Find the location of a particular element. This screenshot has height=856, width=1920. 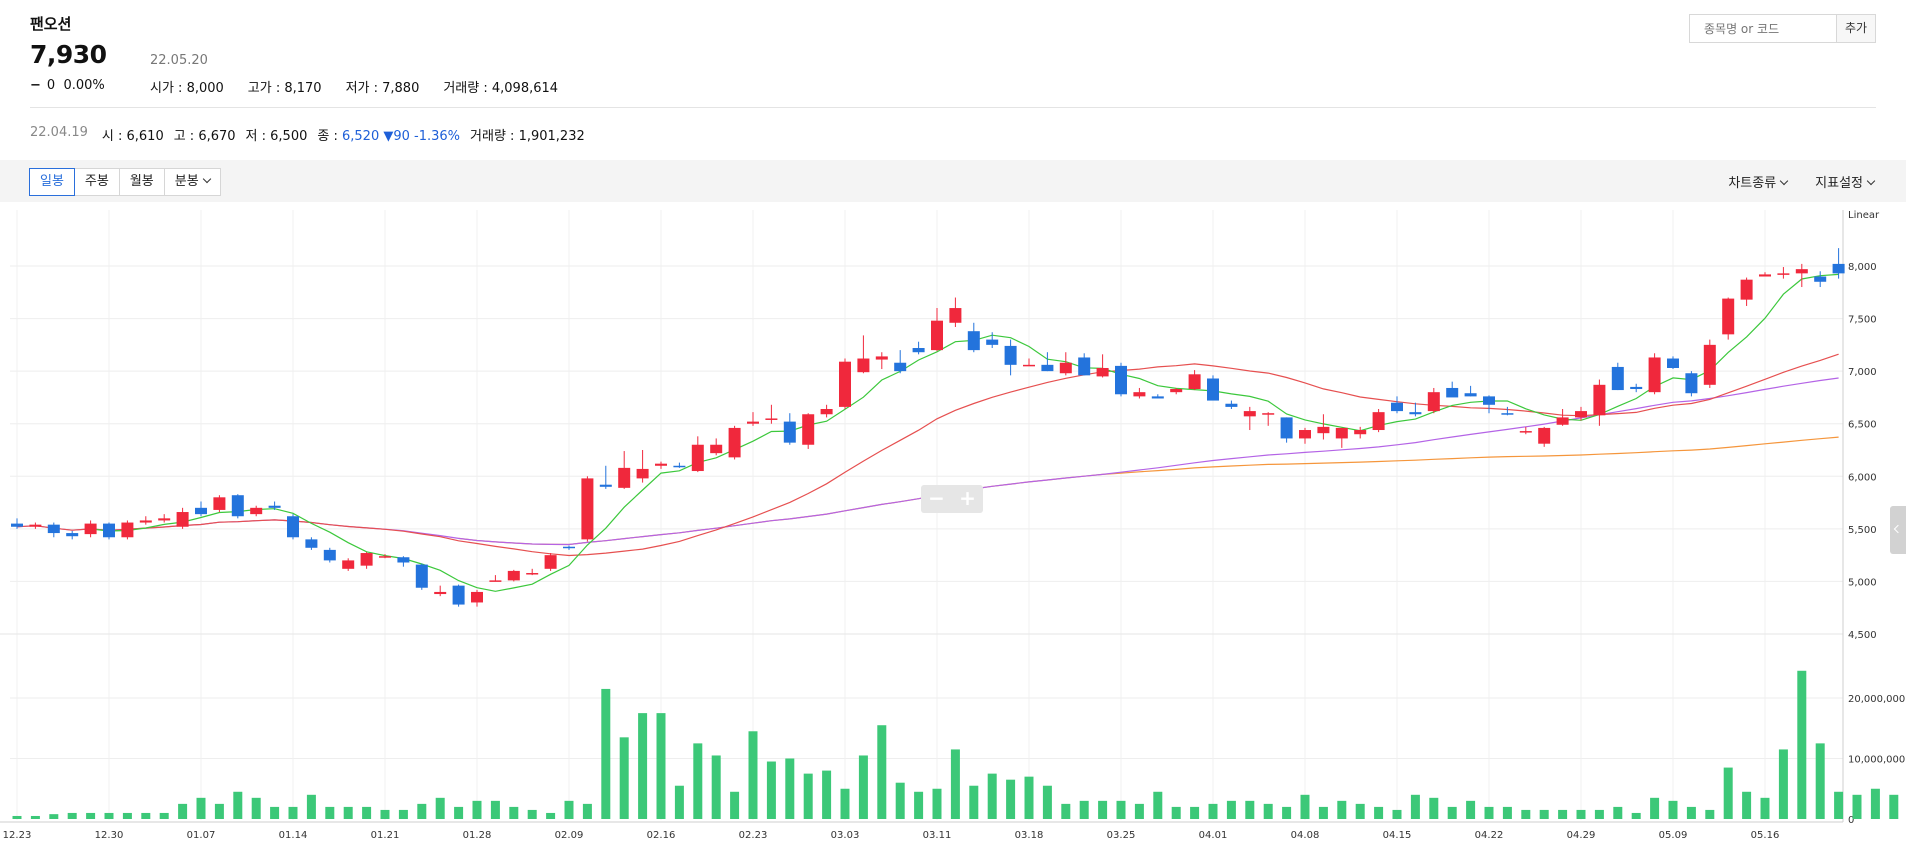

date-tick-label: 03.25 is located at coordinates (1121, 835).